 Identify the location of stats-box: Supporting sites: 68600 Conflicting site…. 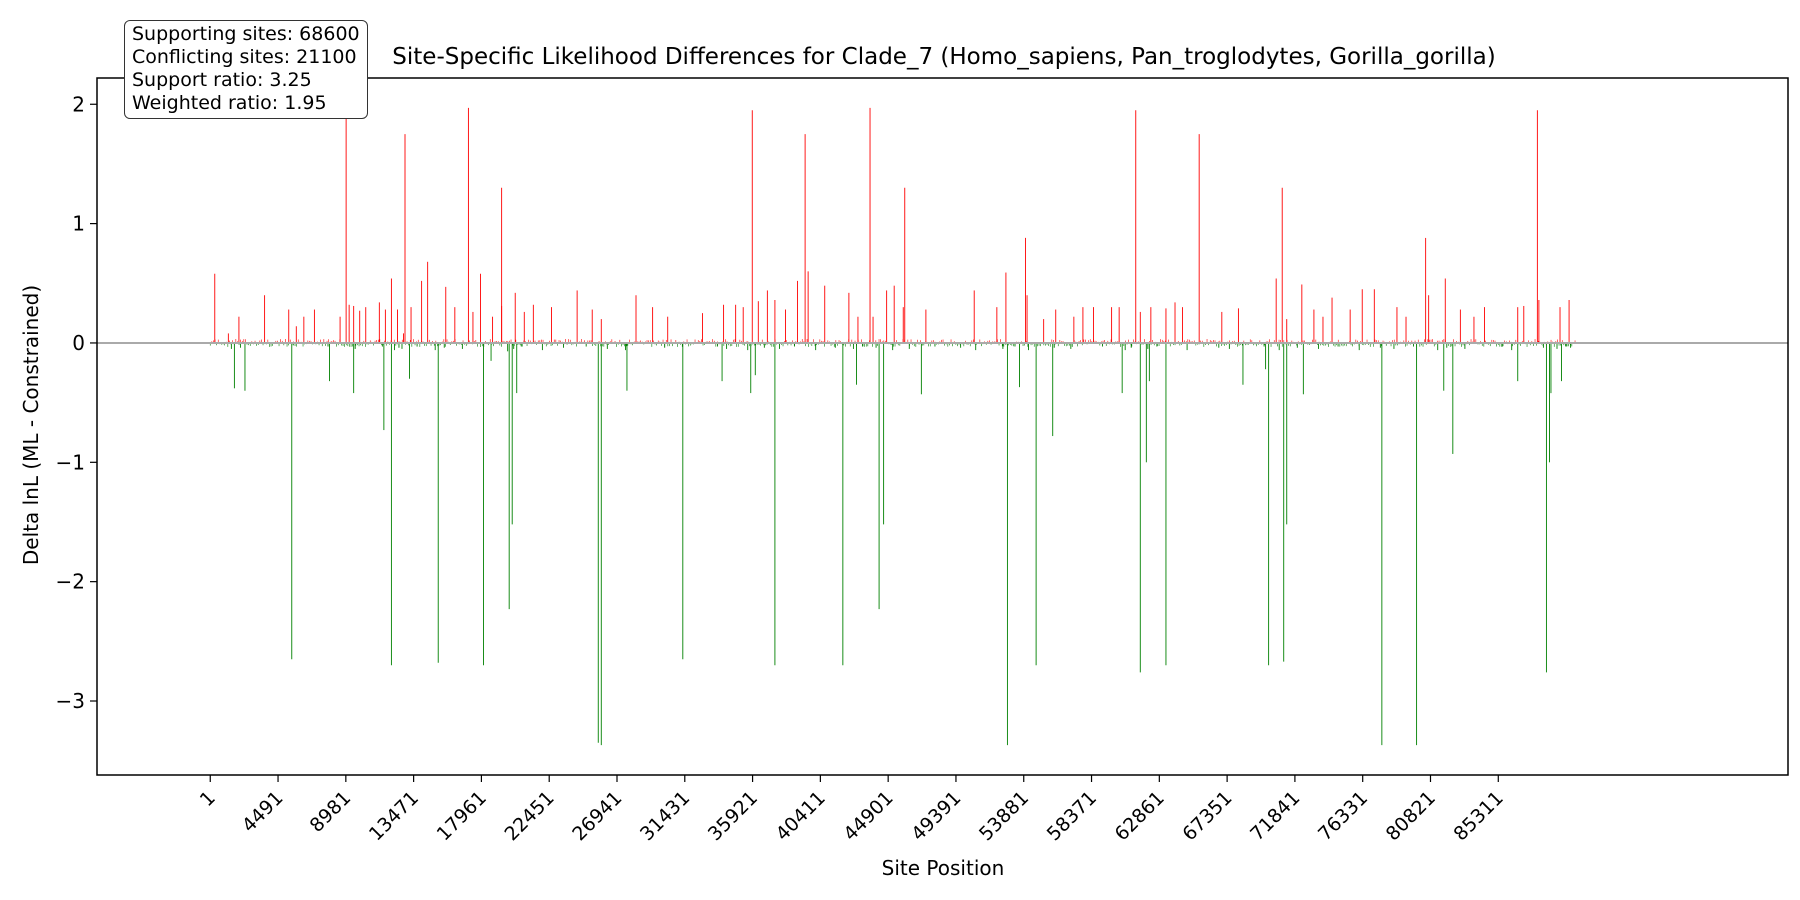
(246, 69).